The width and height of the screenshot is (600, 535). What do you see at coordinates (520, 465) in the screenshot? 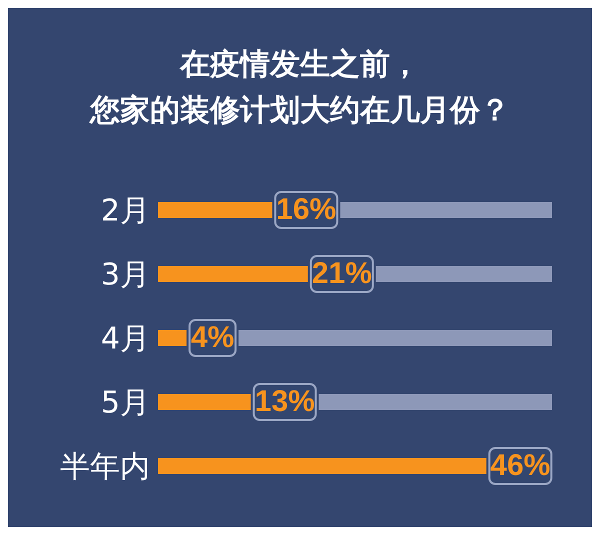
I see `data-label: 46%` at bounding box center [520, 465].